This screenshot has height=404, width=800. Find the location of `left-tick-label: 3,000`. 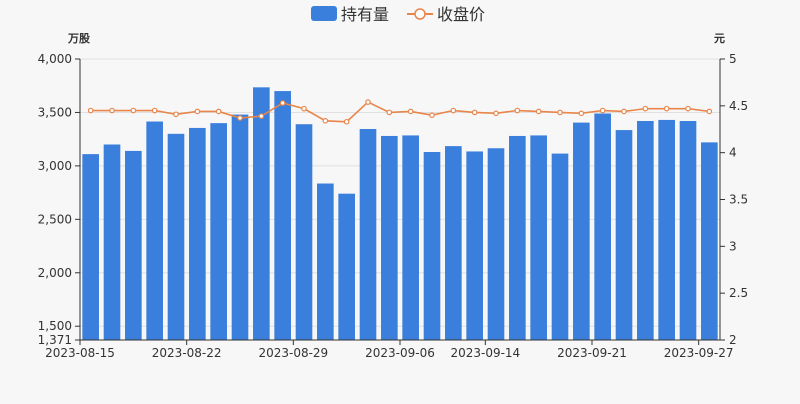

left-tick-label: 3,000 is located at coordinates (55, 166).